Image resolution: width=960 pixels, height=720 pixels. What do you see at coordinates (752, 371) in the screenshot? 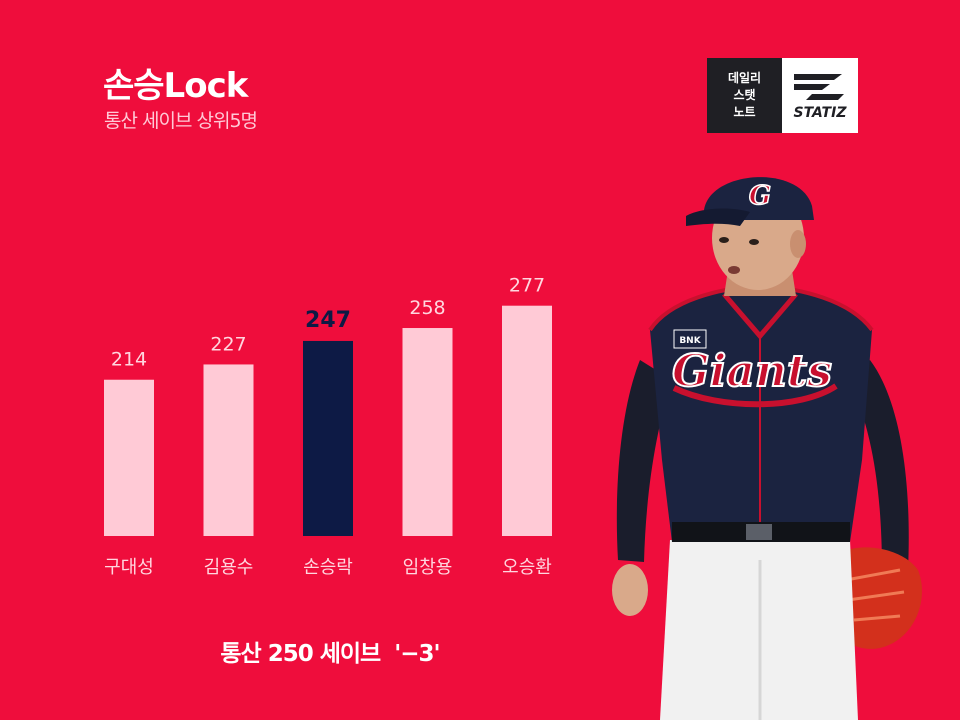
I see `jersey-wordmark: Giants` at bounding box center [752, 371].